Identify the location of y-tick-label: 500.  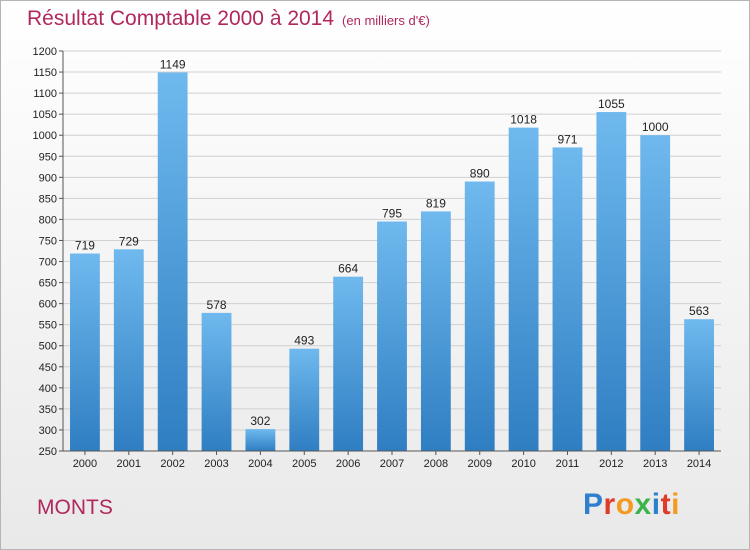
(48, 347).